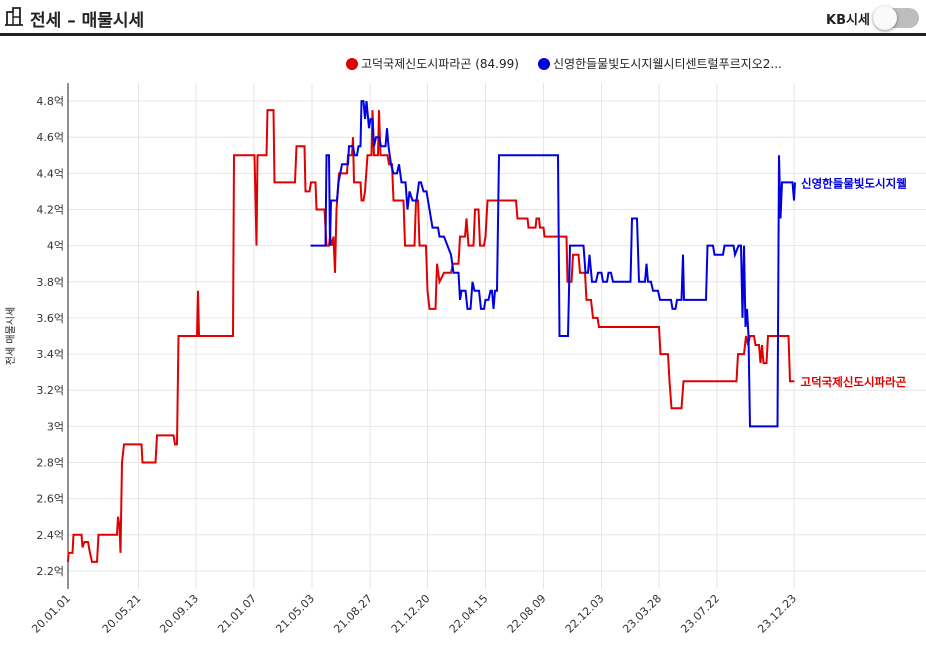 The width and height of the screenshot is (926, 647). Describe the element at coordinates (50, 173) in the screenshot. I see `y-tick-label: 4.4억` at that location.